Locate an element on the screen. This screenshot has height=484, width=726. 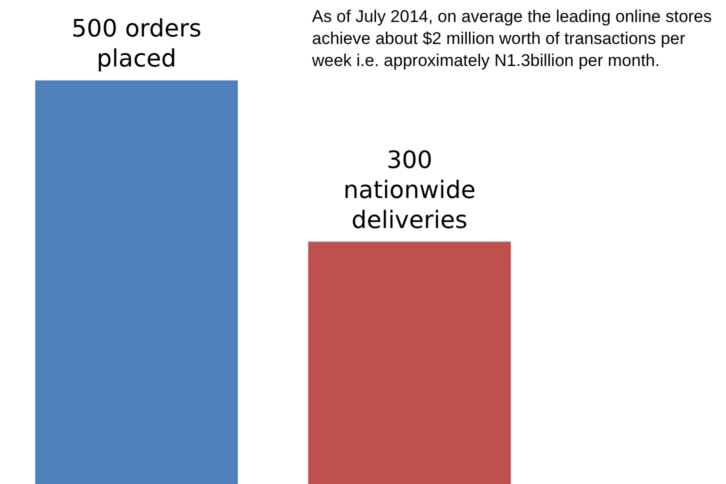
text: As of July 2014, on average the leading online stores achieve about $2 million worth of transactions per week i.e. approximately N1.3billion per month. is located at coordinates (512, 39).